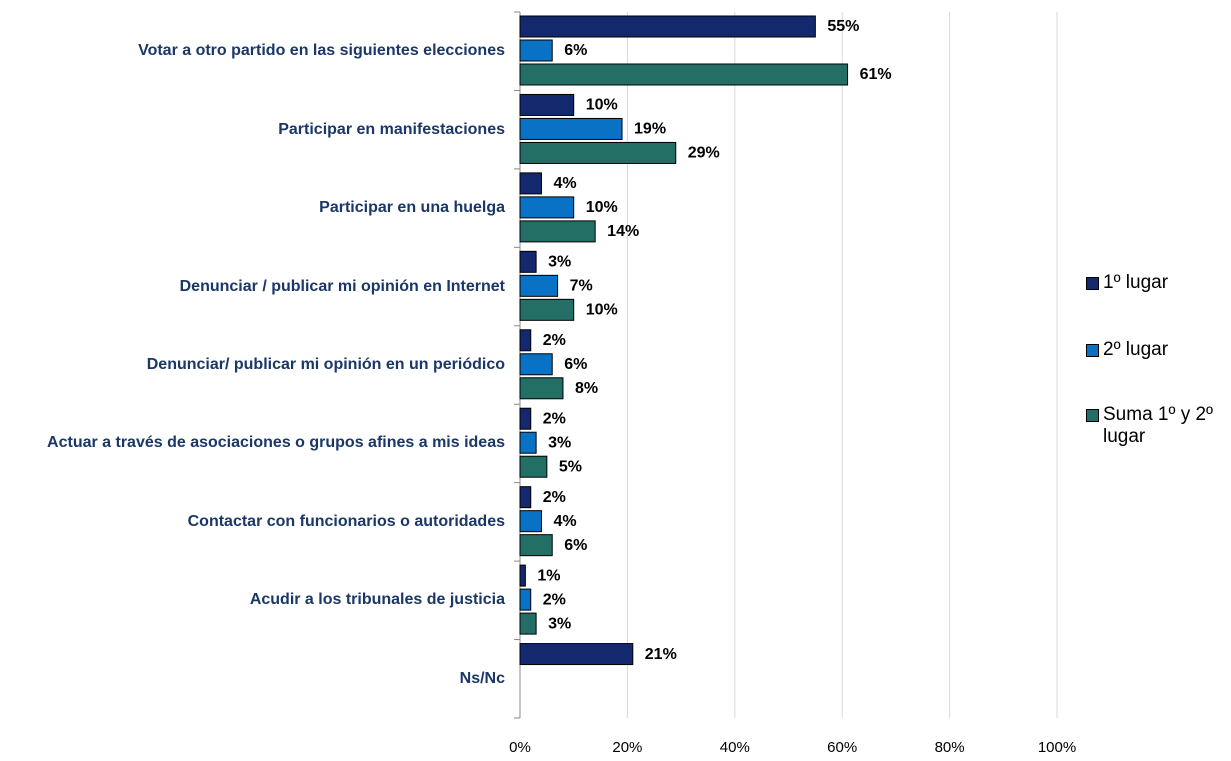  I want to click on legend-label: Suma 1º y 2º lugar, so click(1158, 425).